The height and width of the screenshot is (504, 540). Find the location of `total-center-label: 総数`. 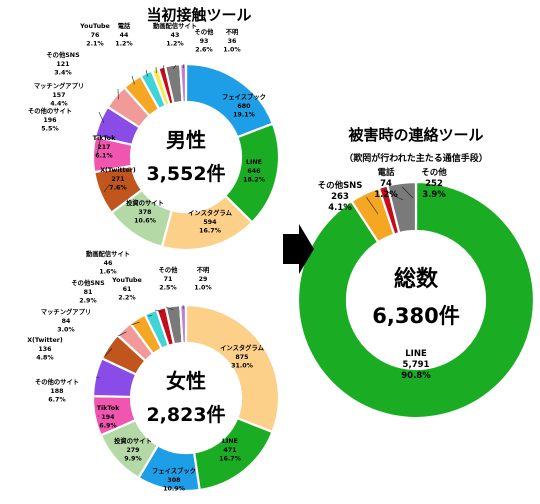

total-center-label: 総数 is located at coordinates (416, 279).